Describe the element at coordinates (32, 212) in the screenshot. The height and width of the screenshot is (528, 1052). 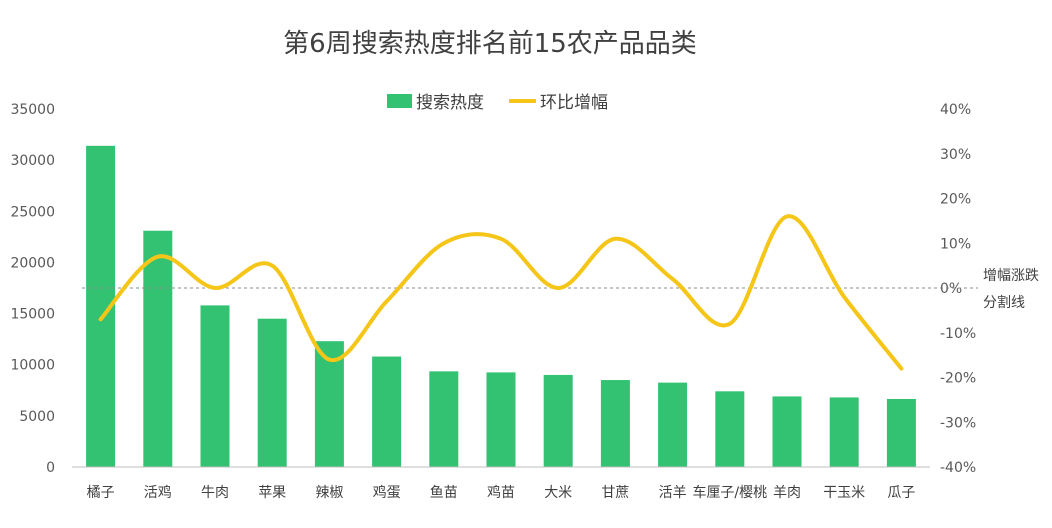
I see `left-axis-tick-label: 25000` at that location.